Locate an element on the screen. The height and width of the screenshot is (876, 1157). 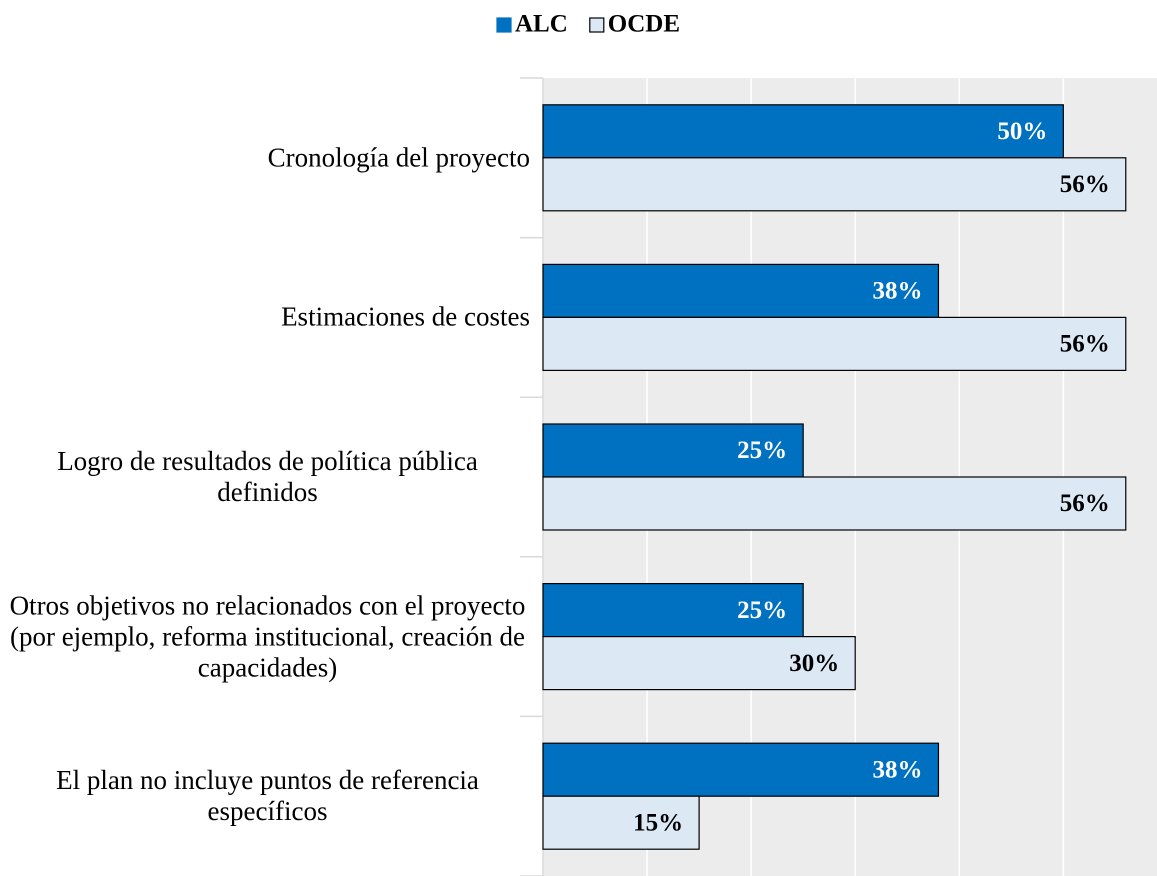
legend-label: OCDE is located at coordinates (644, 24).